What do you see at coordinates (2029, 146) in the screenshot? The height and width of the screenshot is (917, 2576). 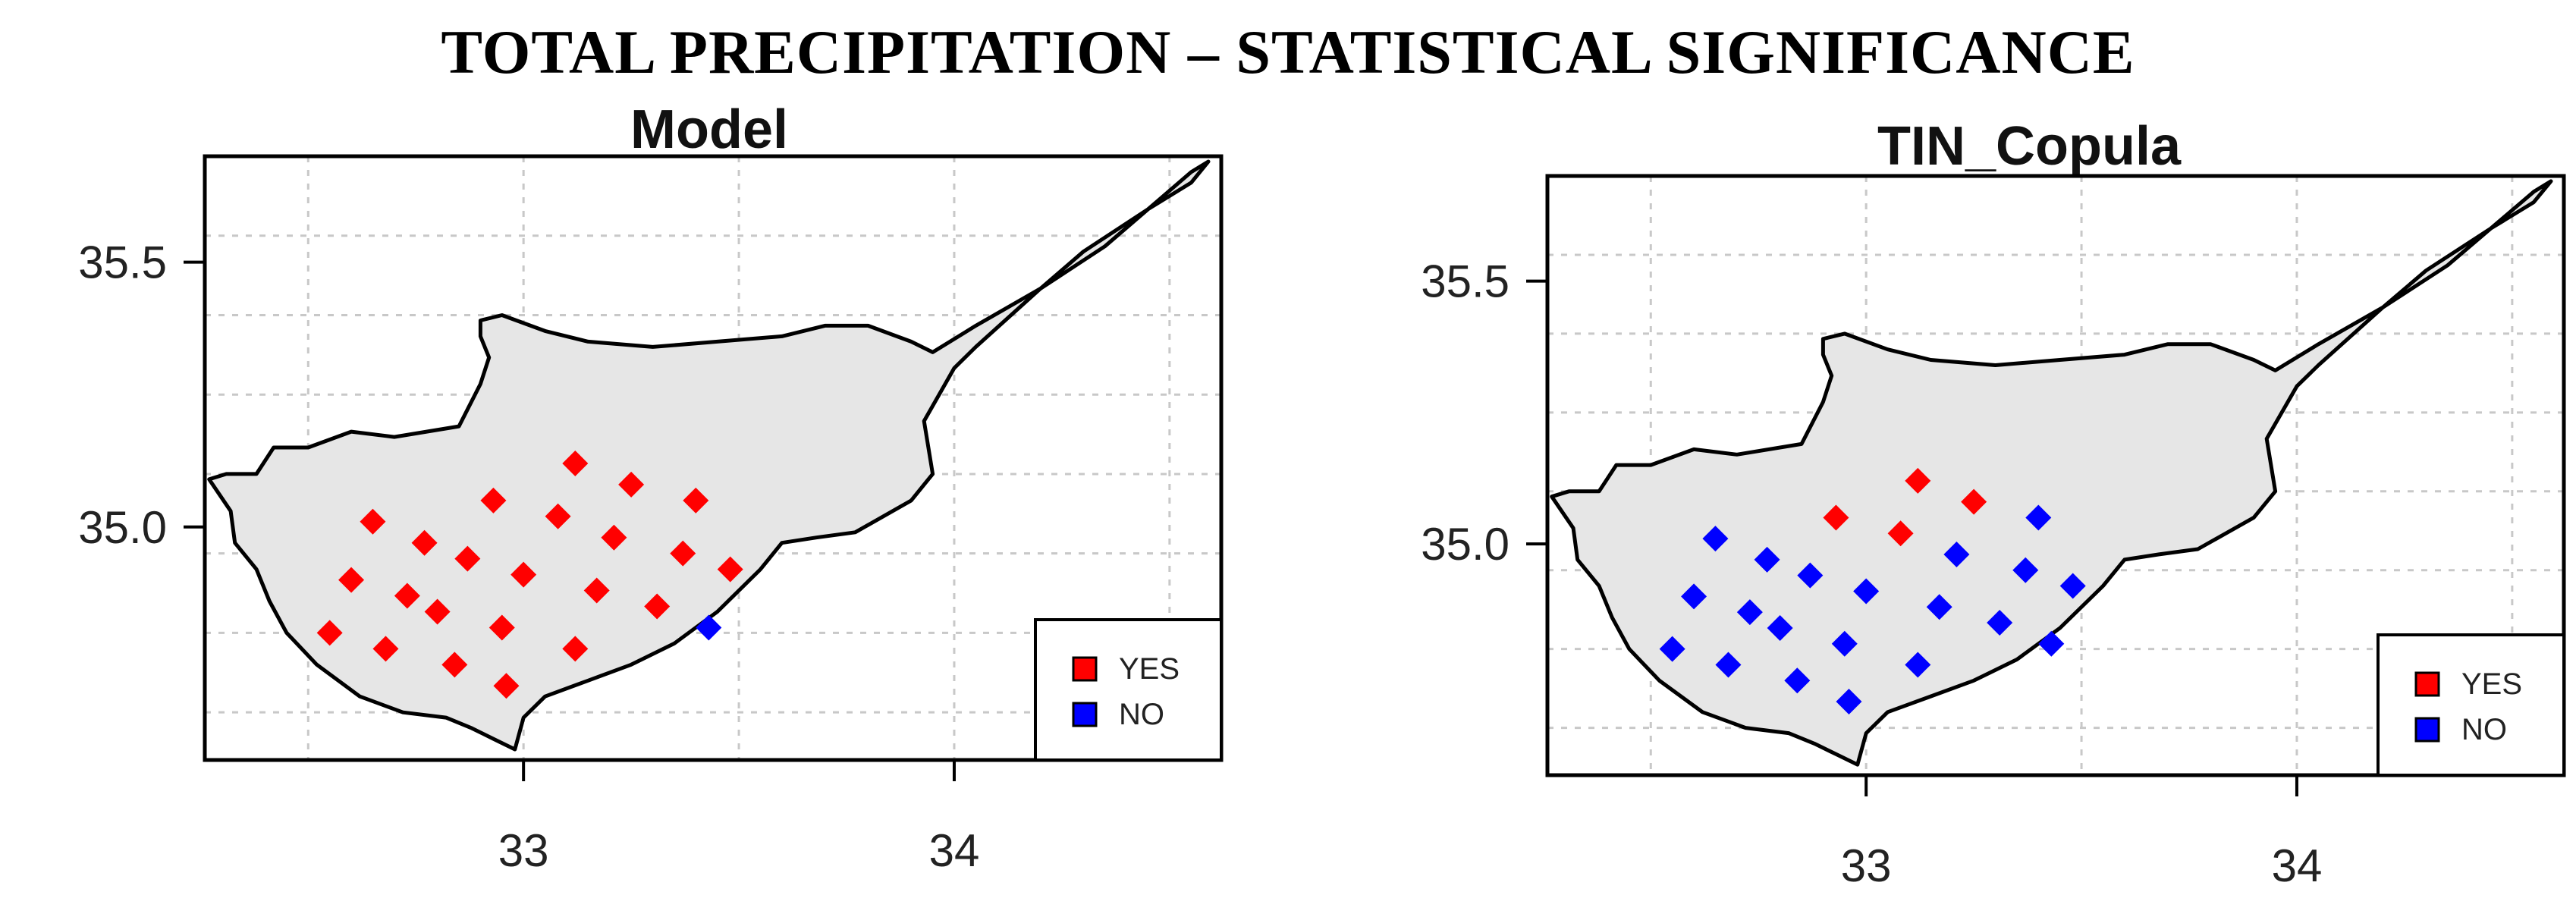 I see `panel-title-tin-copula: TIN_Copula` at bounding box center [2029, 146].